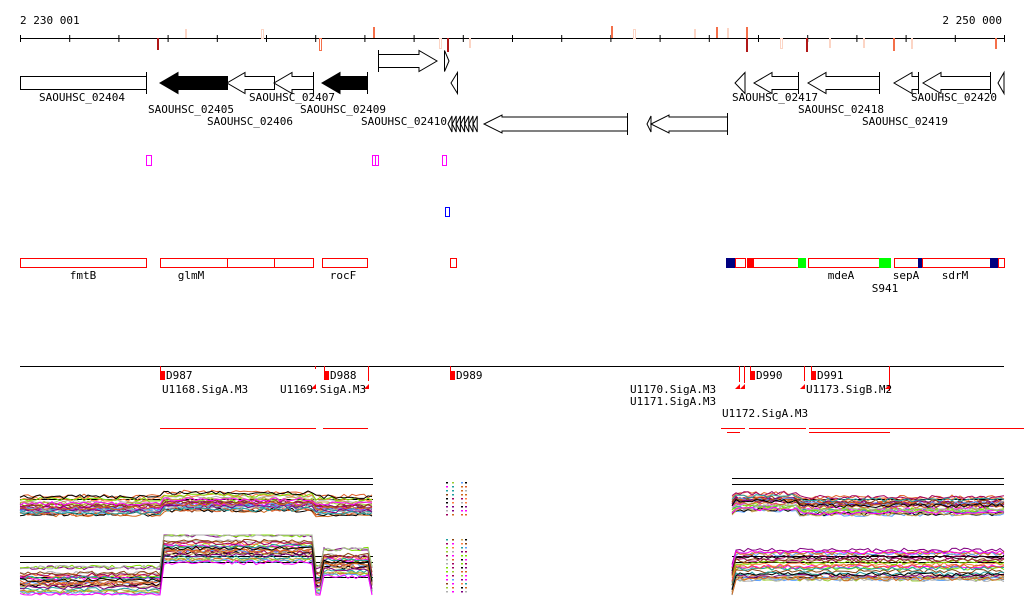  Describe the element at coordinates (841, 275) in the screenshot. I see `operon-label: mdeA` at that location.